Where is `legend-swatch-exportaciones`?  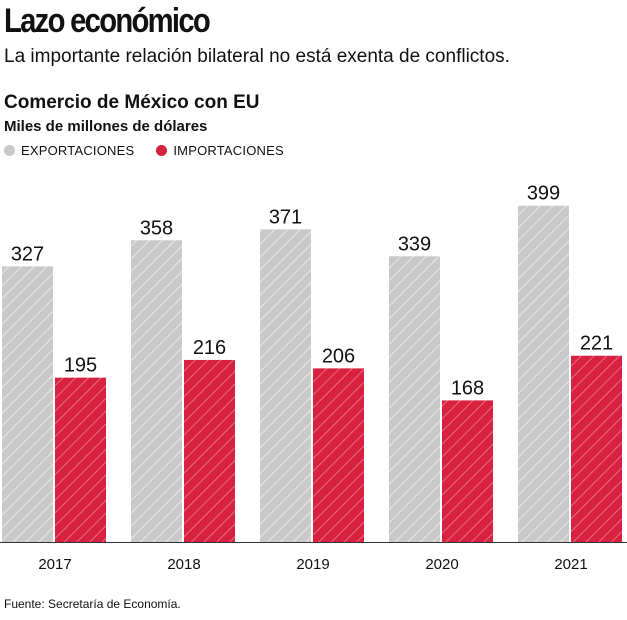
legend-swatch-exportaciones is located at coordinates (9, 150).